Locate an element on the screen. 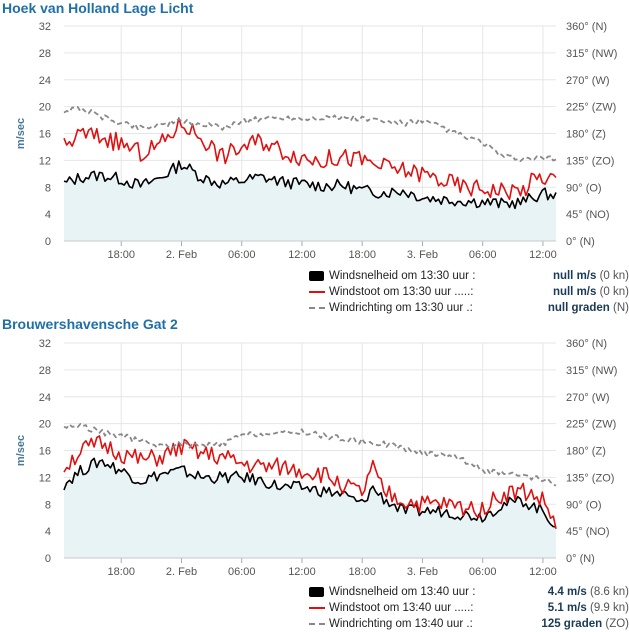  legend-value: 4.4 m/s is located at coordinates (567, 592).